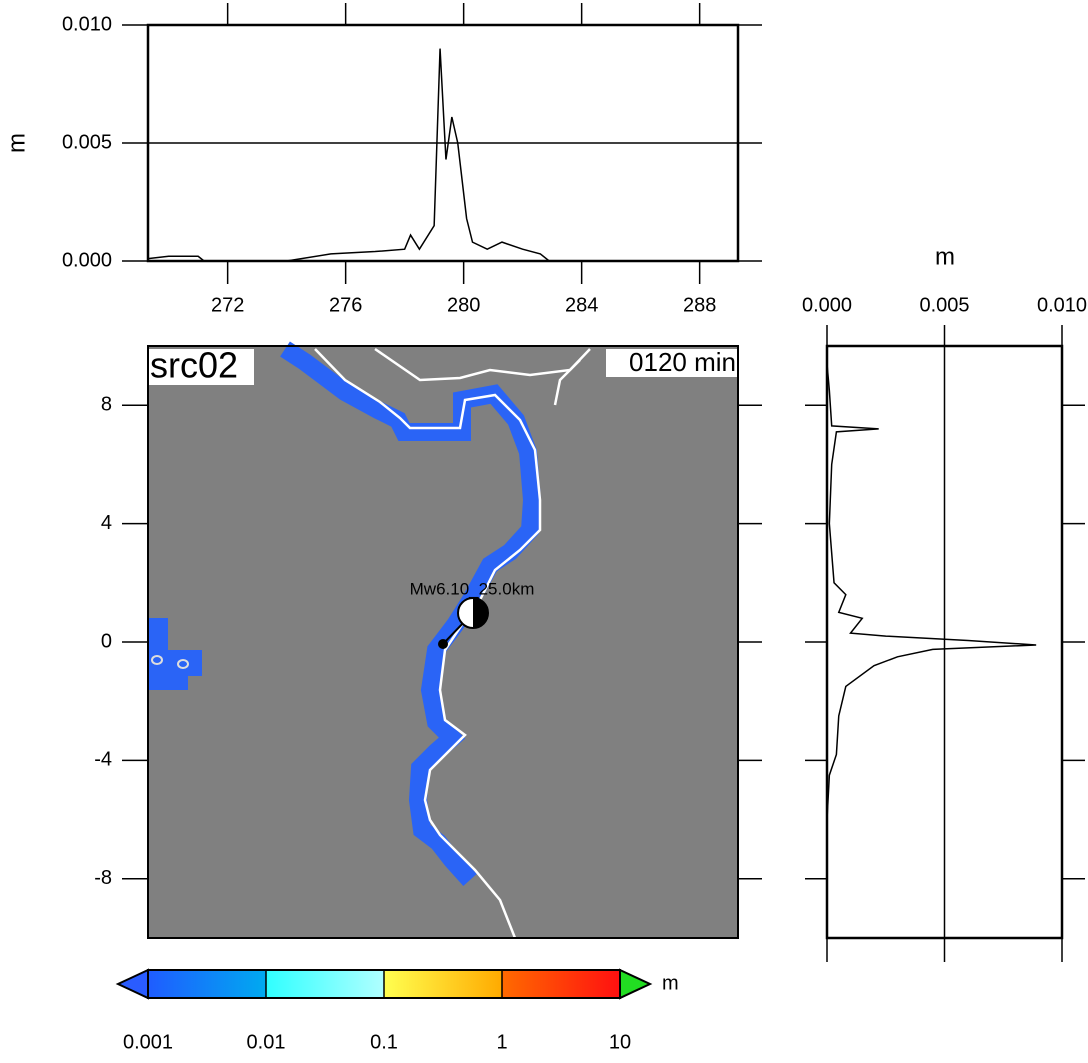 Image resolution: width=1088 pixels, height=1063 pixels. Describe the element at coordinates (345, 305) in the screenshot. I see `x-tick-label: 276` at that location.